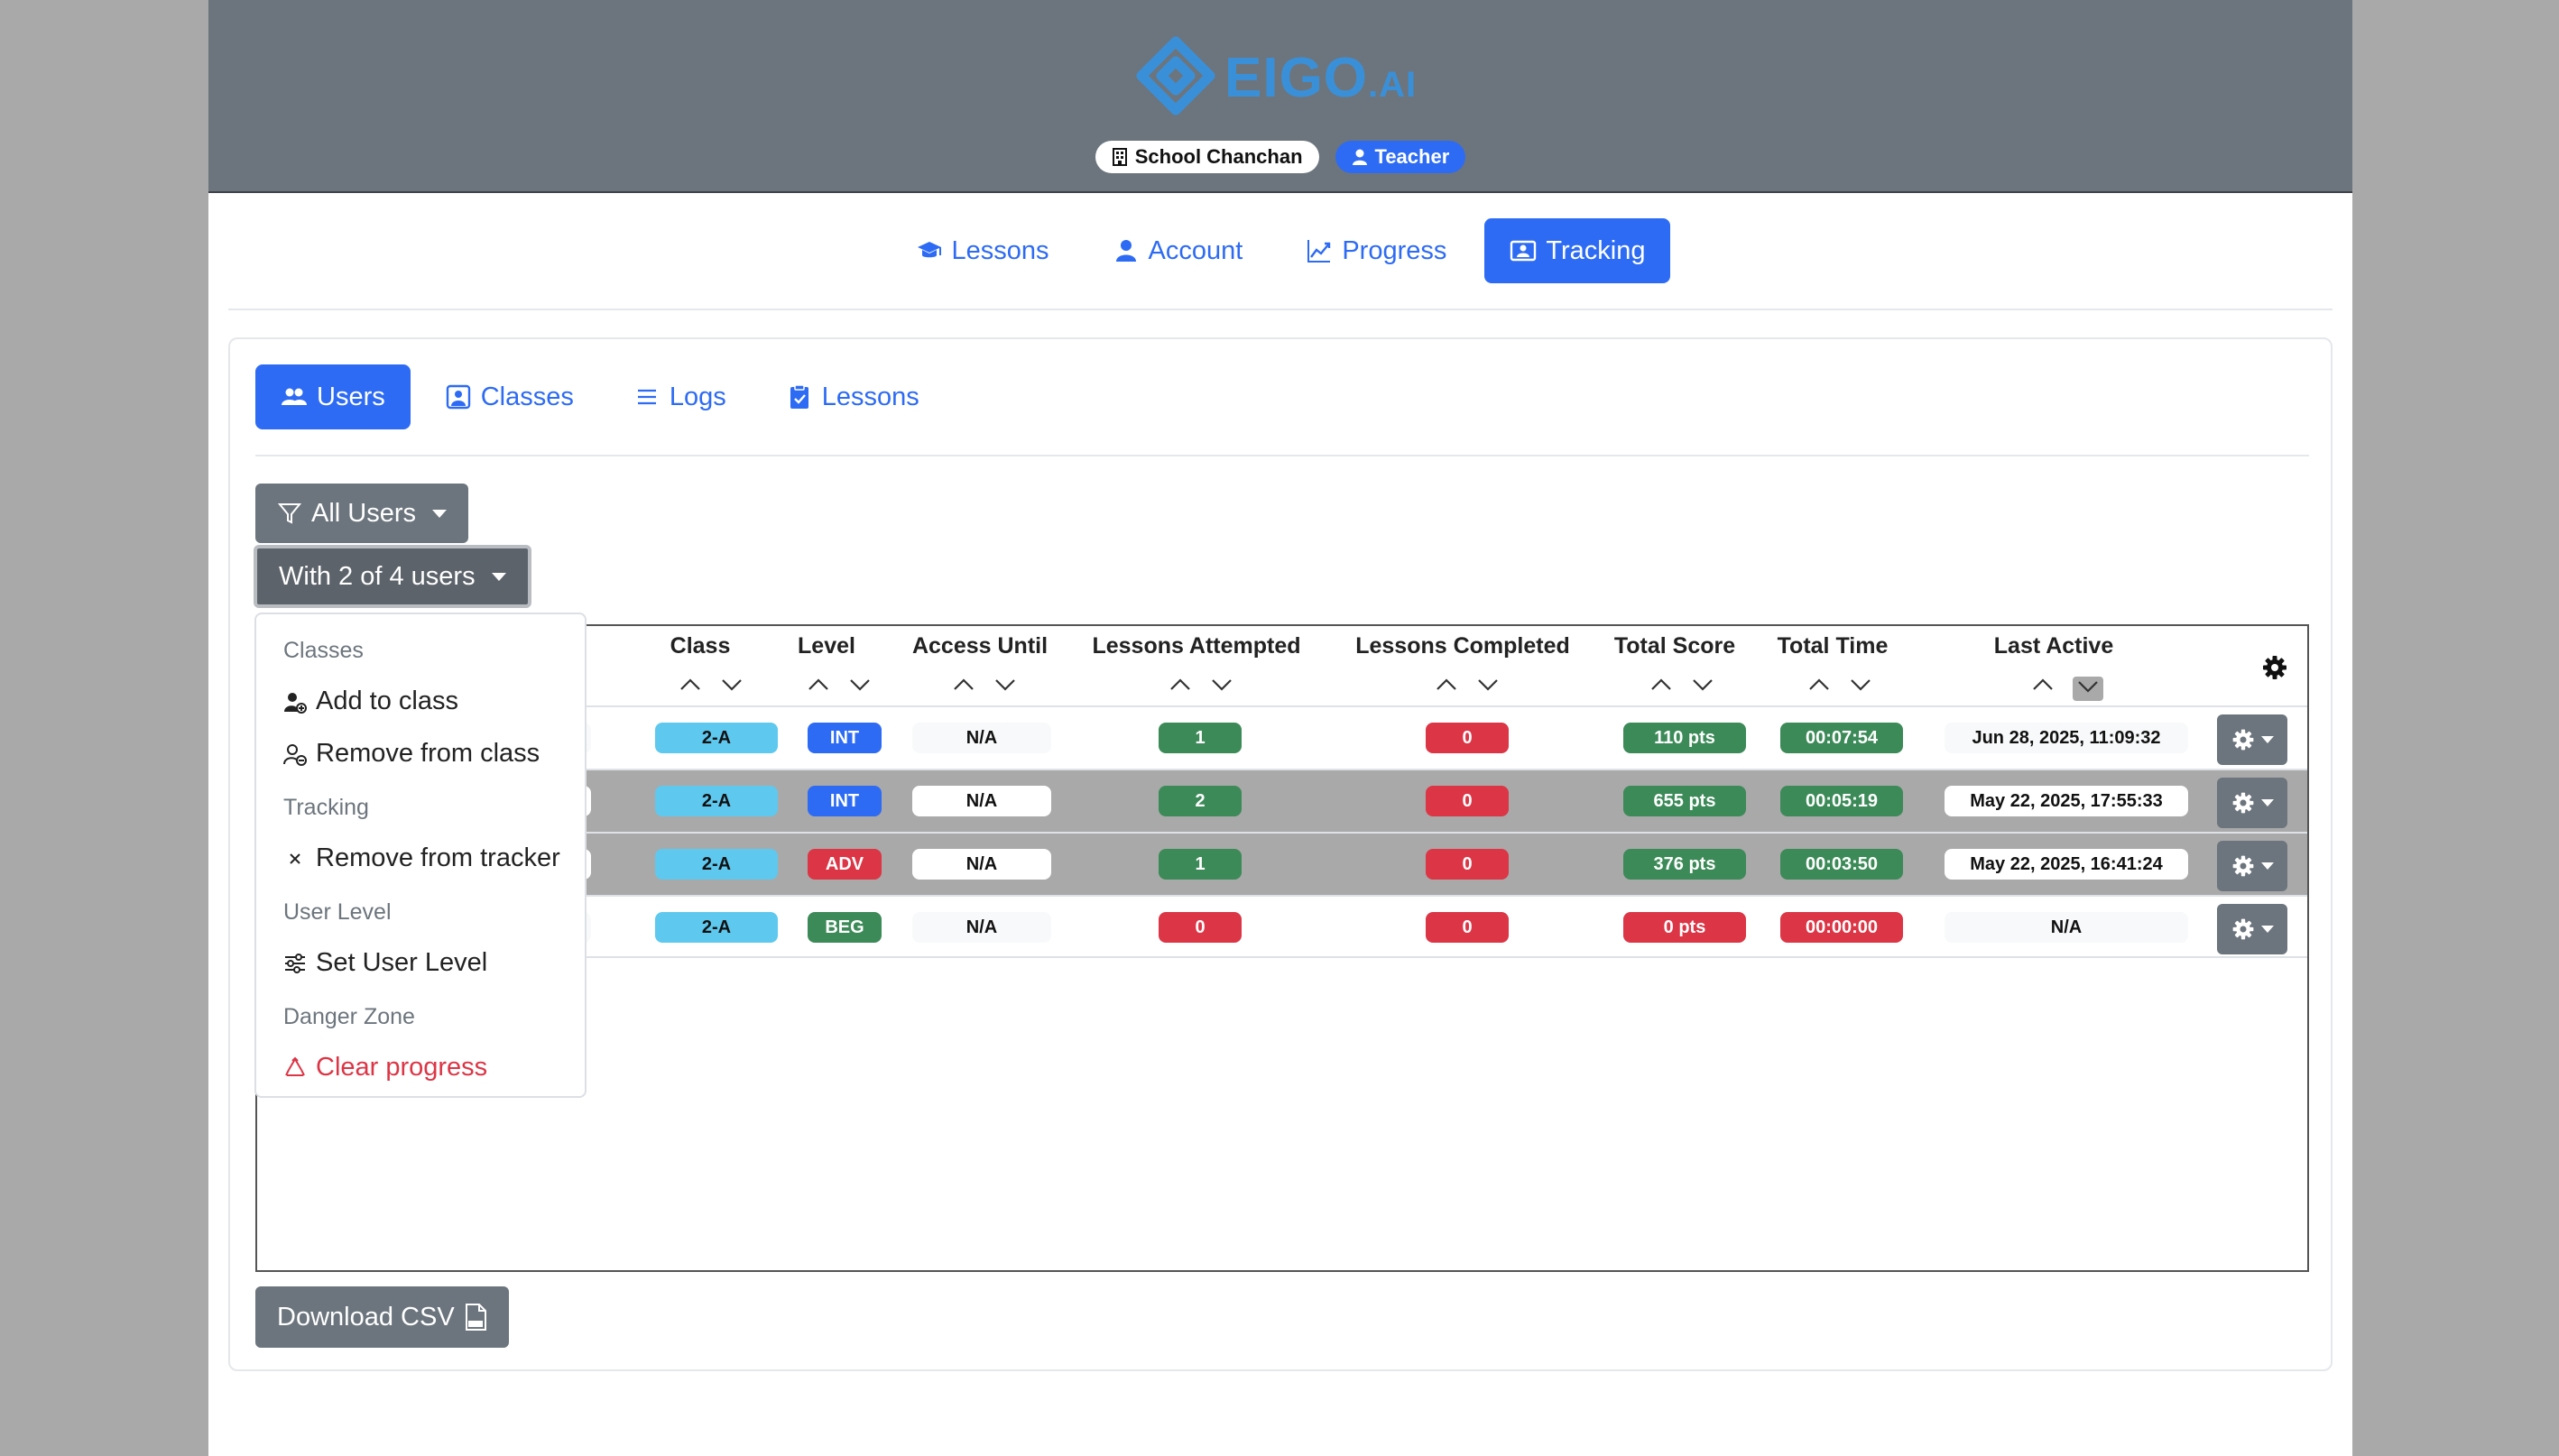  Describe the element at coordinates (845, 864) in the screenshot. I see `level-pill: ADV` at that location.